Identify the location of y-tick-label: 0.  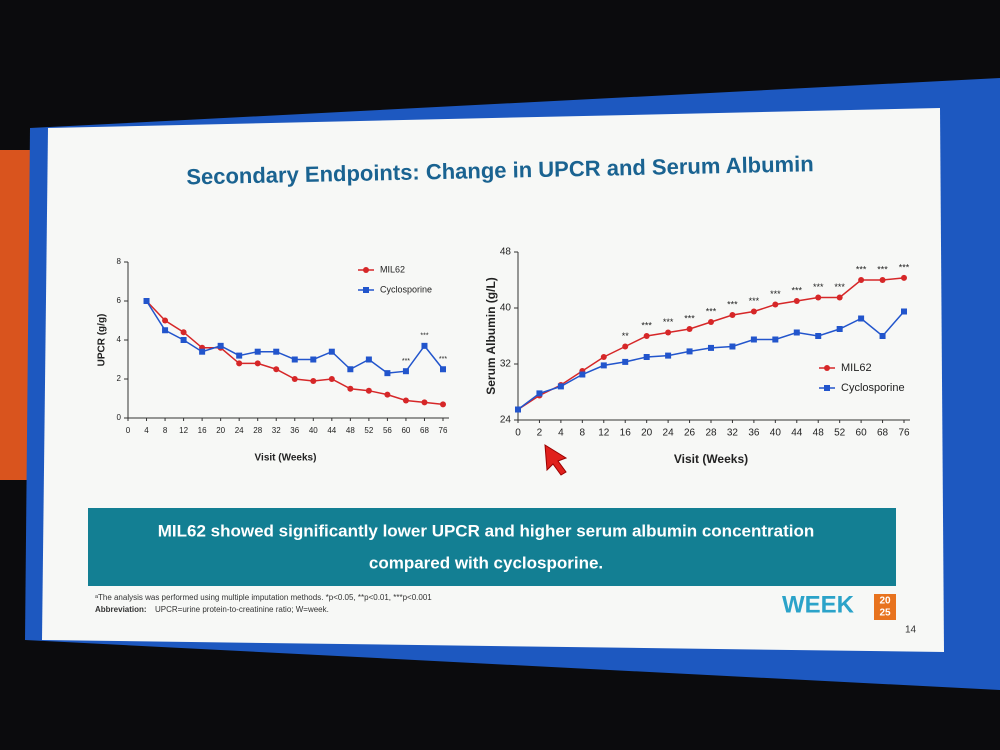
(119, 417).